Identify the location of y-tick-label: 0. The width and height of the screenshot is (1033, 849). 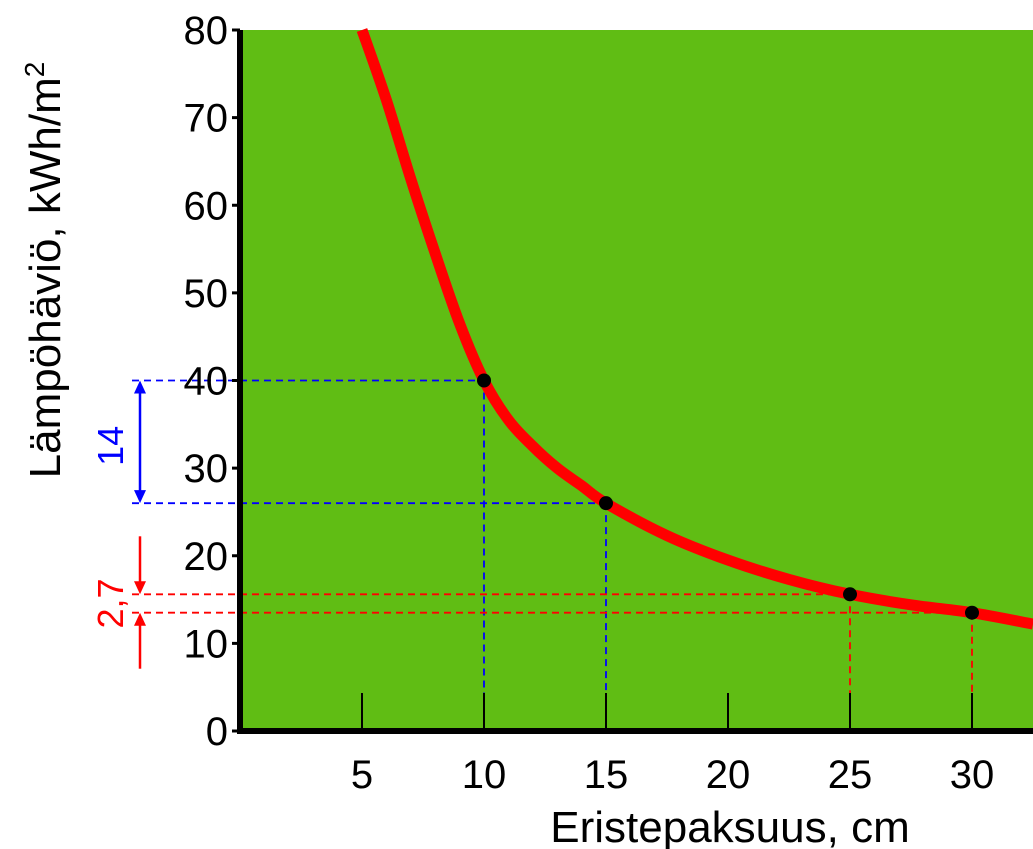
(217, 732).